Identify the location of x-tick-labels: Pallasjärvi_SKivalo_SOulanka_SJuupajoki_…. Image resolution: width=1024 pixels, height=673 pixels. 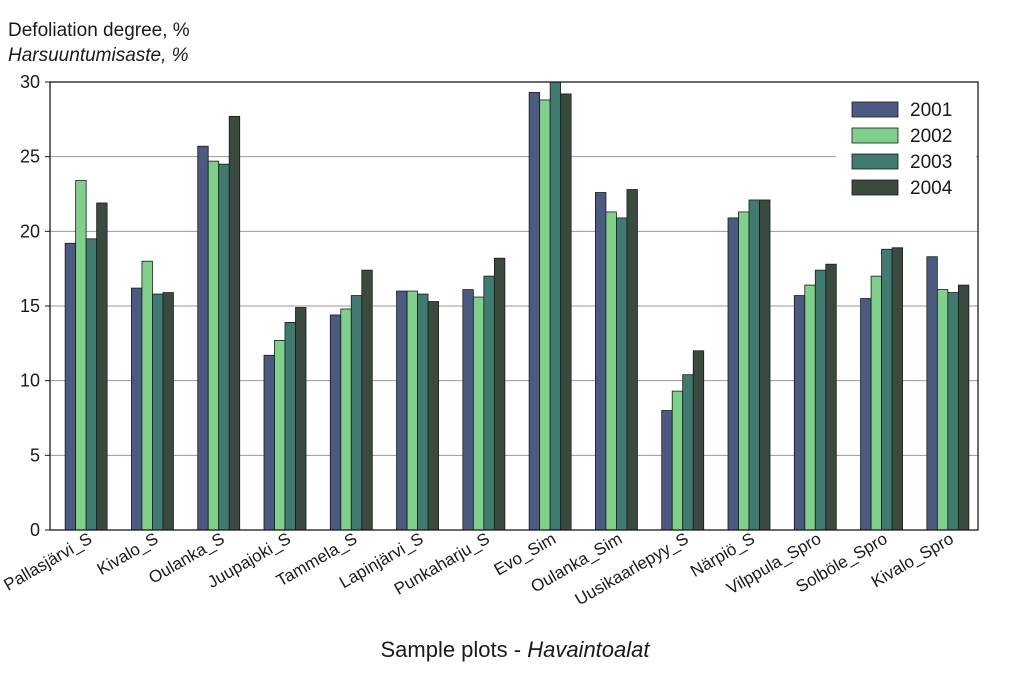
(479, 569).